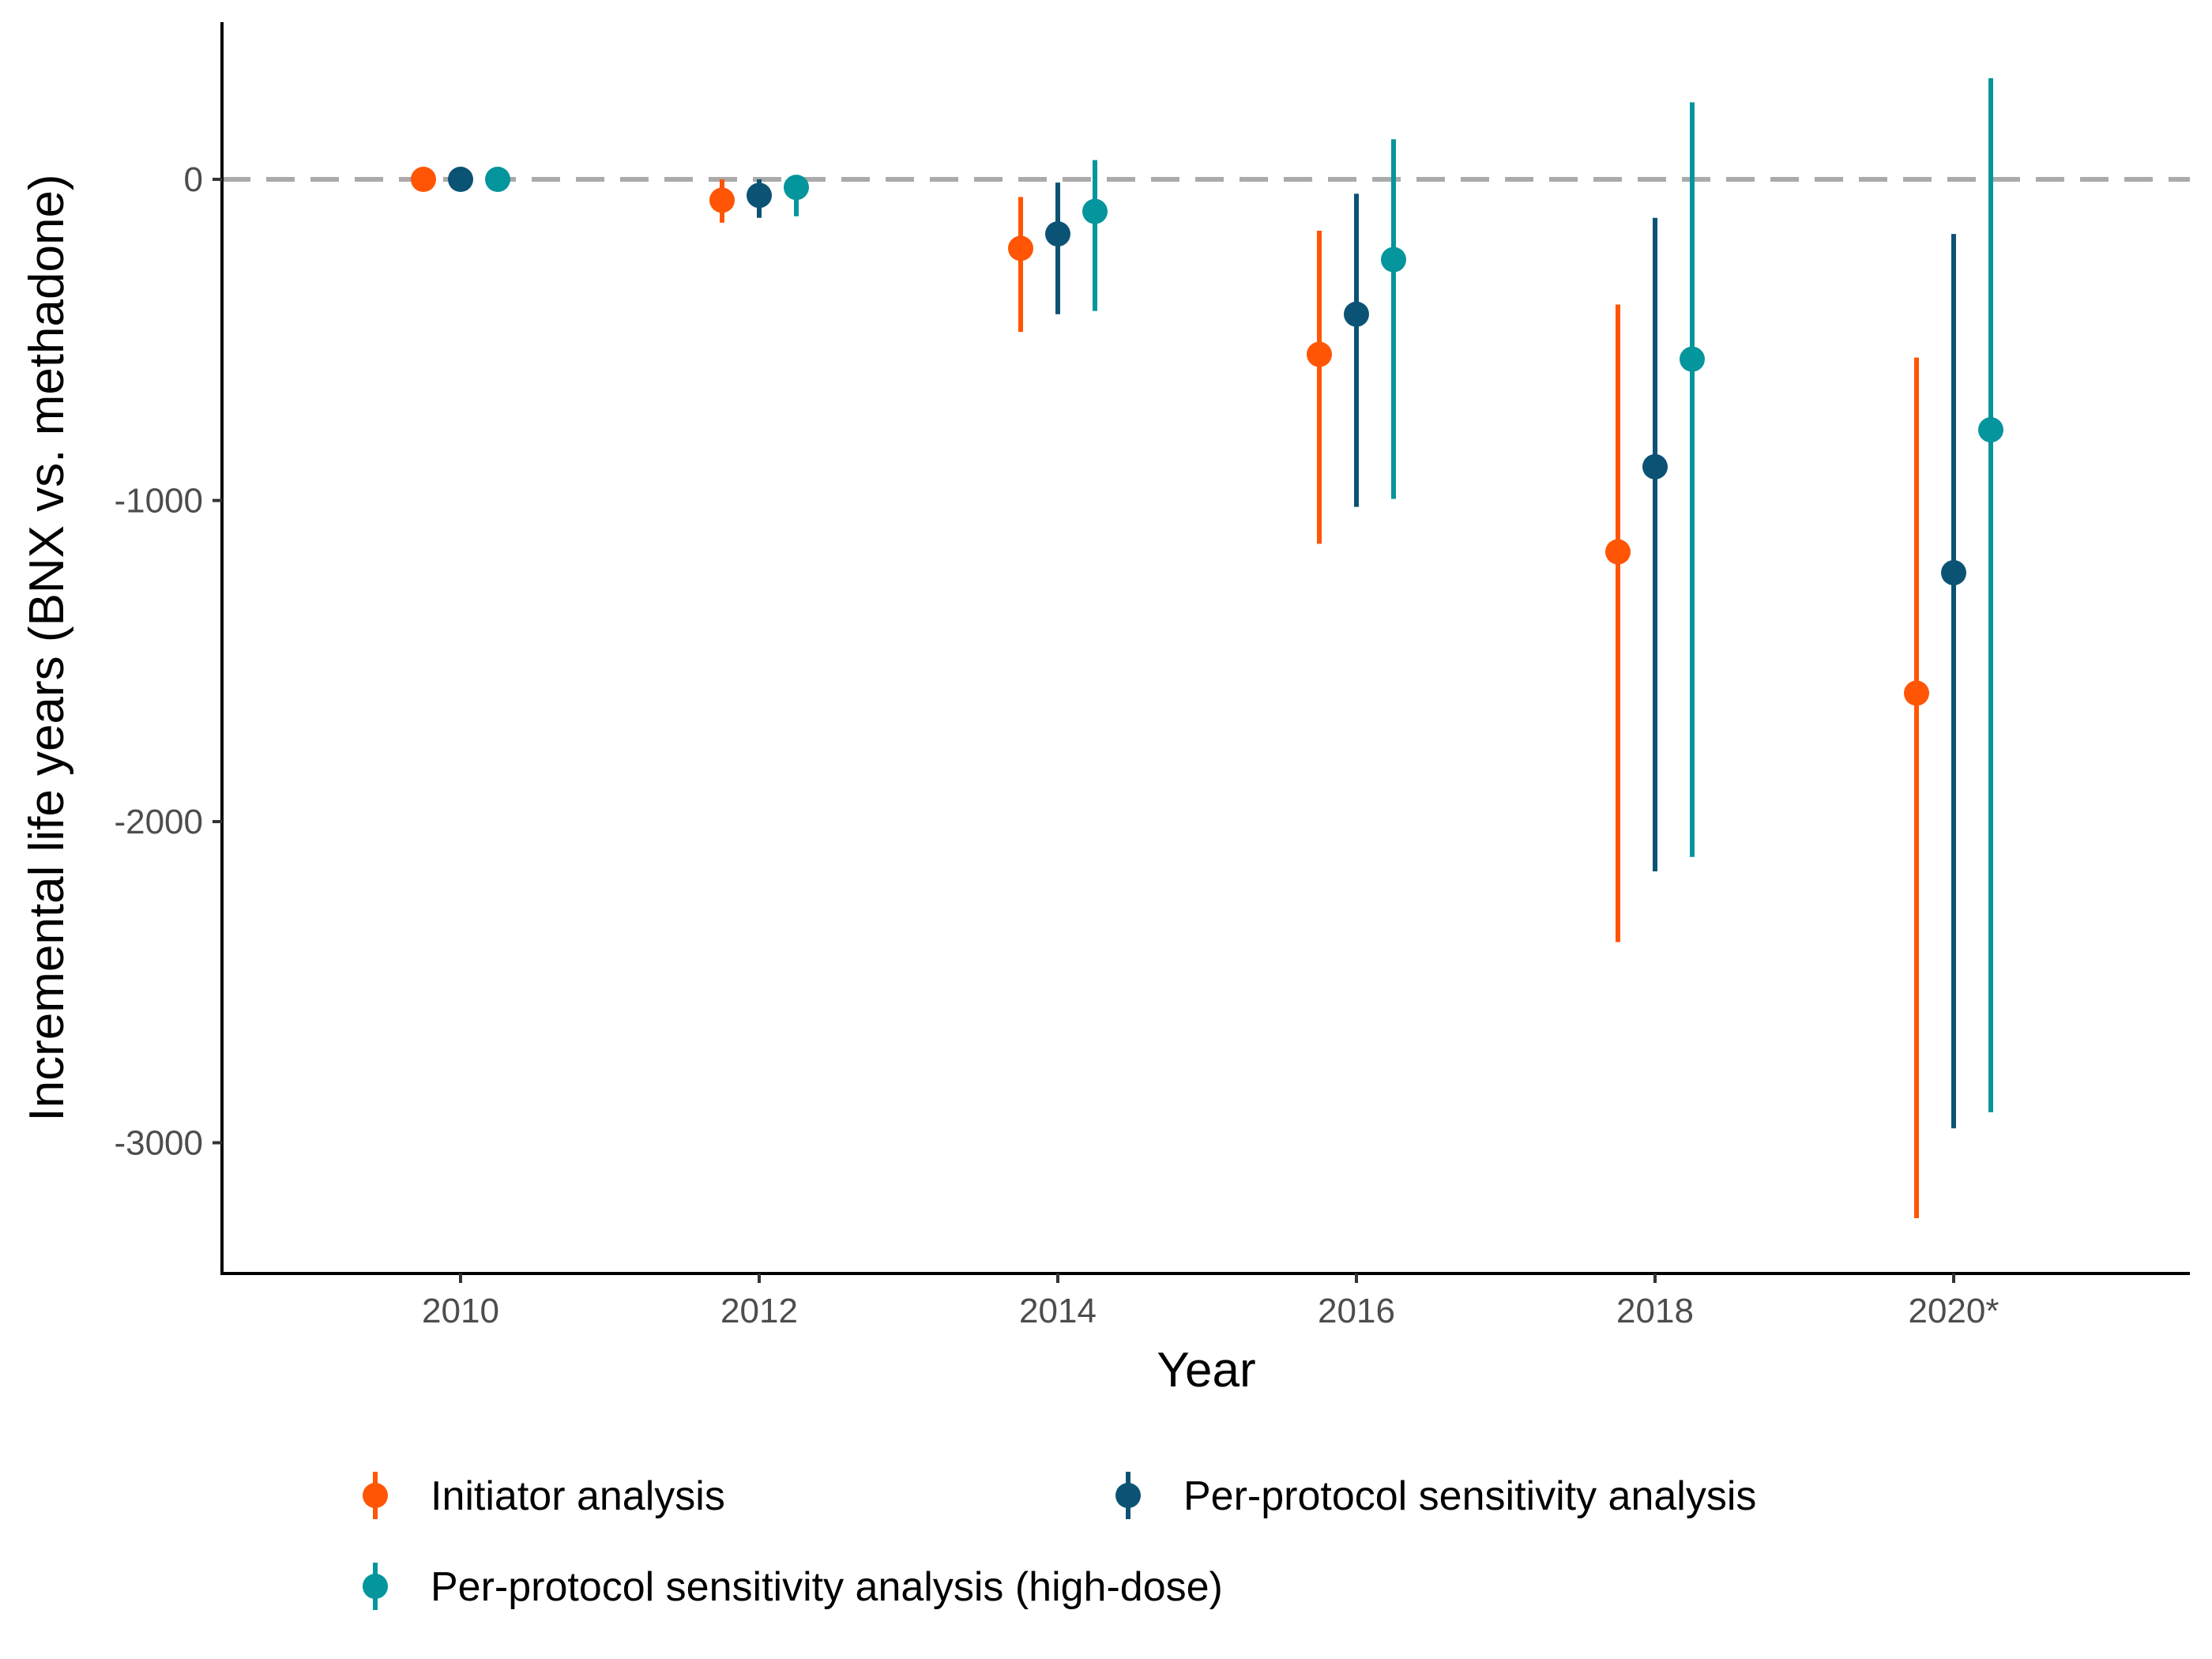 The height and width of the screenshot is (1659, 2212). Describe the element at coordinates (1206, 1371) in the screenshot. I see `x-axis-title: Year` at that location.